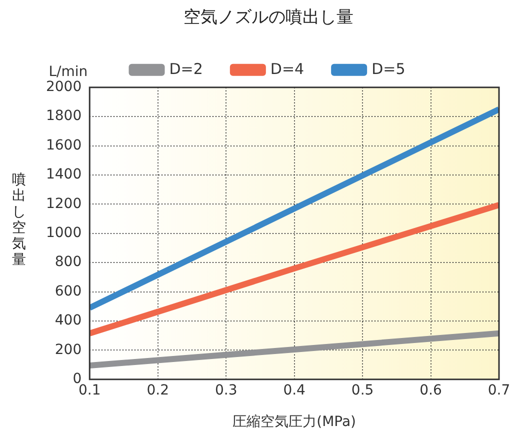 The width and height of the screenshot is (517, 439). I want to click on y-tick-label: 2000, so click(64, 87).